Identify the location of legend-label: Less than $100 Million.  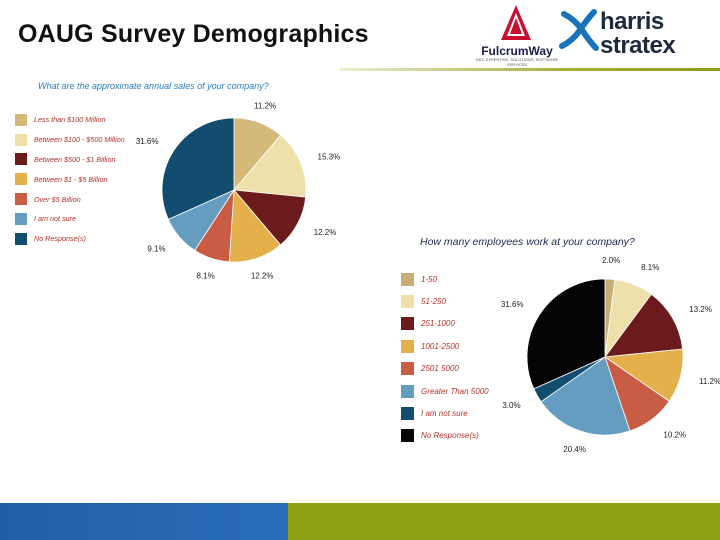
(70, 120).